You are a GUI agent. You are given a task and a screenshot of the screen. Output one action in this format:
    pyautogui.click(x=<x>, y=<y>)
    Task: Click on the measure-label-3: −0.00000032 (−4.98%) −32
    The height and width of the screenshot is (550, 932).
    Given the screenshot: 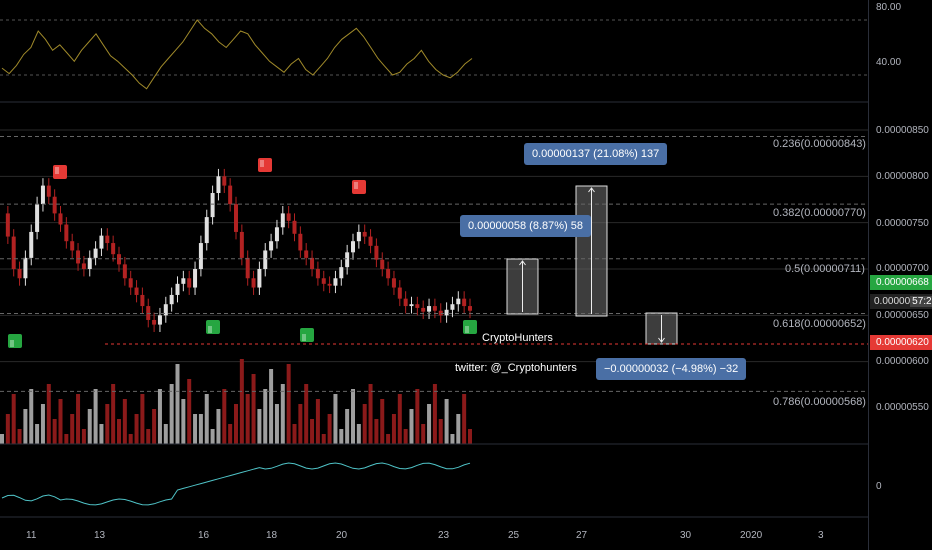 What is the action you would take?
    pyautogui.click(x=671, y=369)
    